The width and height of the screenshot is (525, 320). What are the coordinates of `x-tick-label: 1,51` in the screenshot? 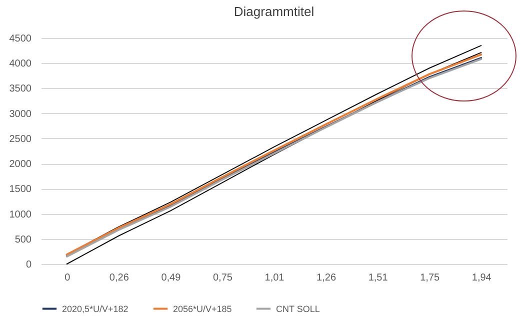 It's located at (378, 278).